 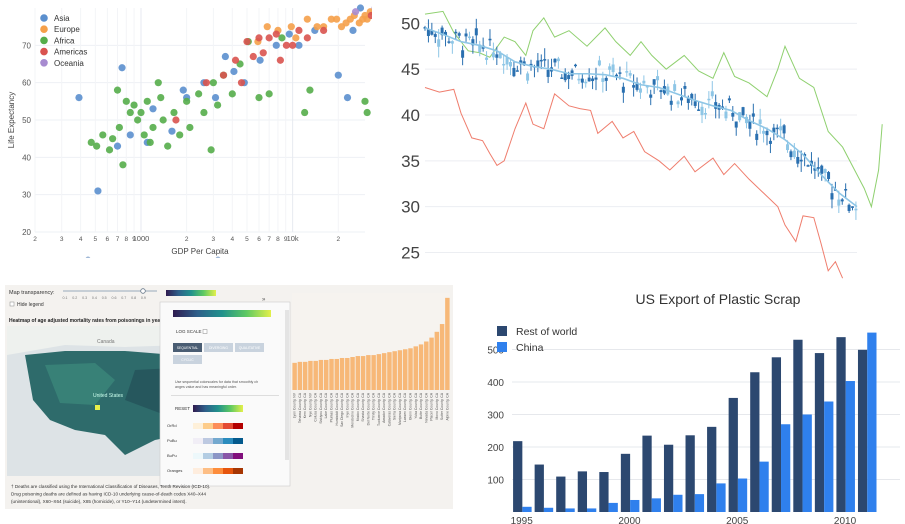 I want to click on map-label-us: United States, so click(x=108, y=396).